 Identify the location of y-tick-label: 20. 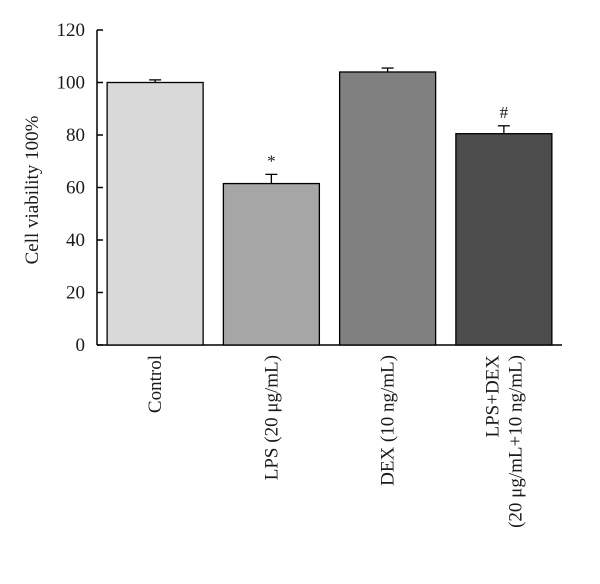
(75, 293).